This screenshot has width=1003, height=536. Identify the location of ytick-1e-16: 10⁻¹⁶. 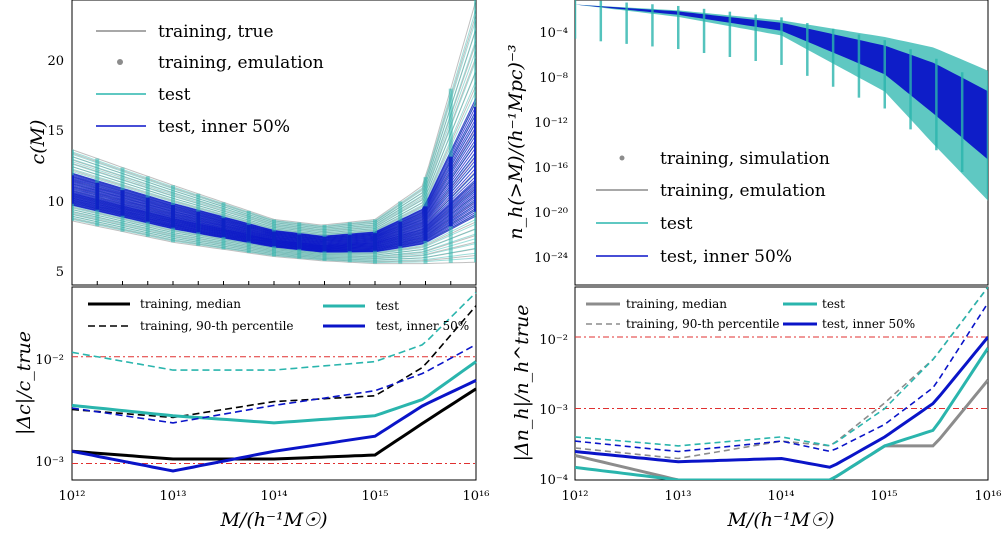
(551, 168).